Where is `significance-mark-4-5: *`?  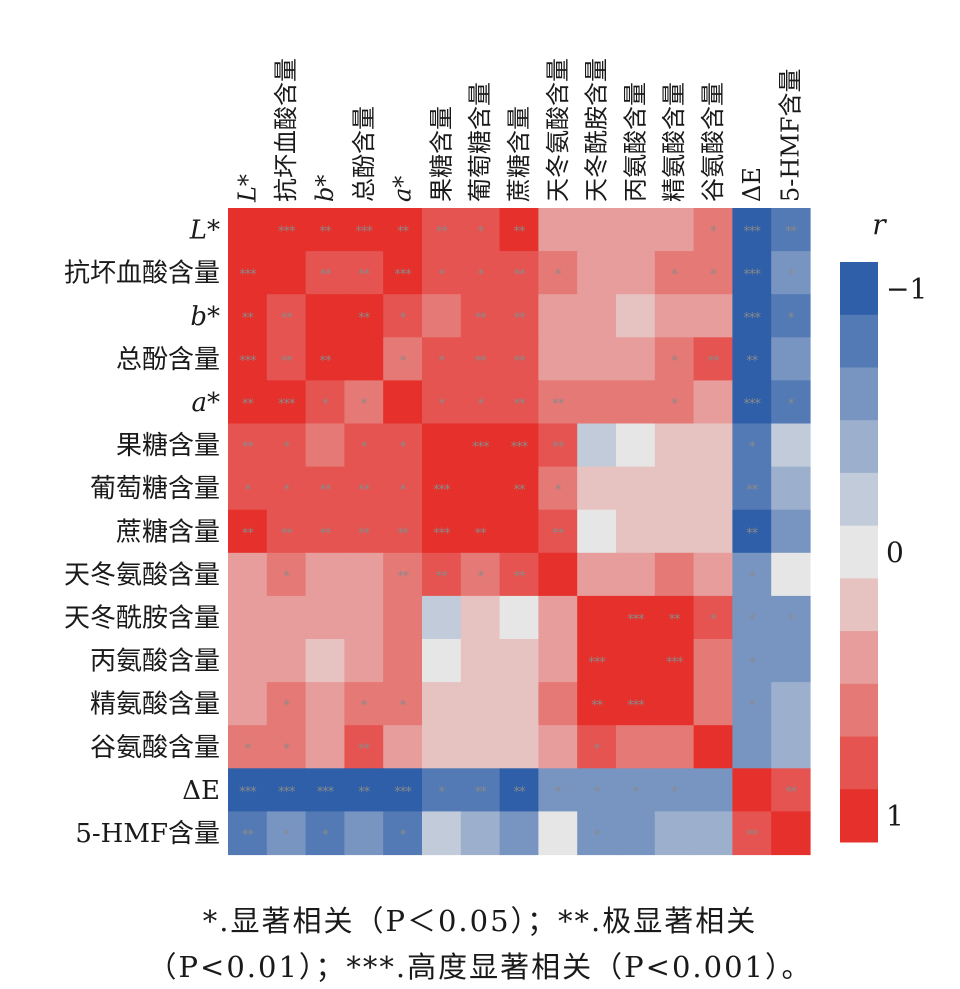
significance-mark-4-5: * is located at coordinates (442, 404).